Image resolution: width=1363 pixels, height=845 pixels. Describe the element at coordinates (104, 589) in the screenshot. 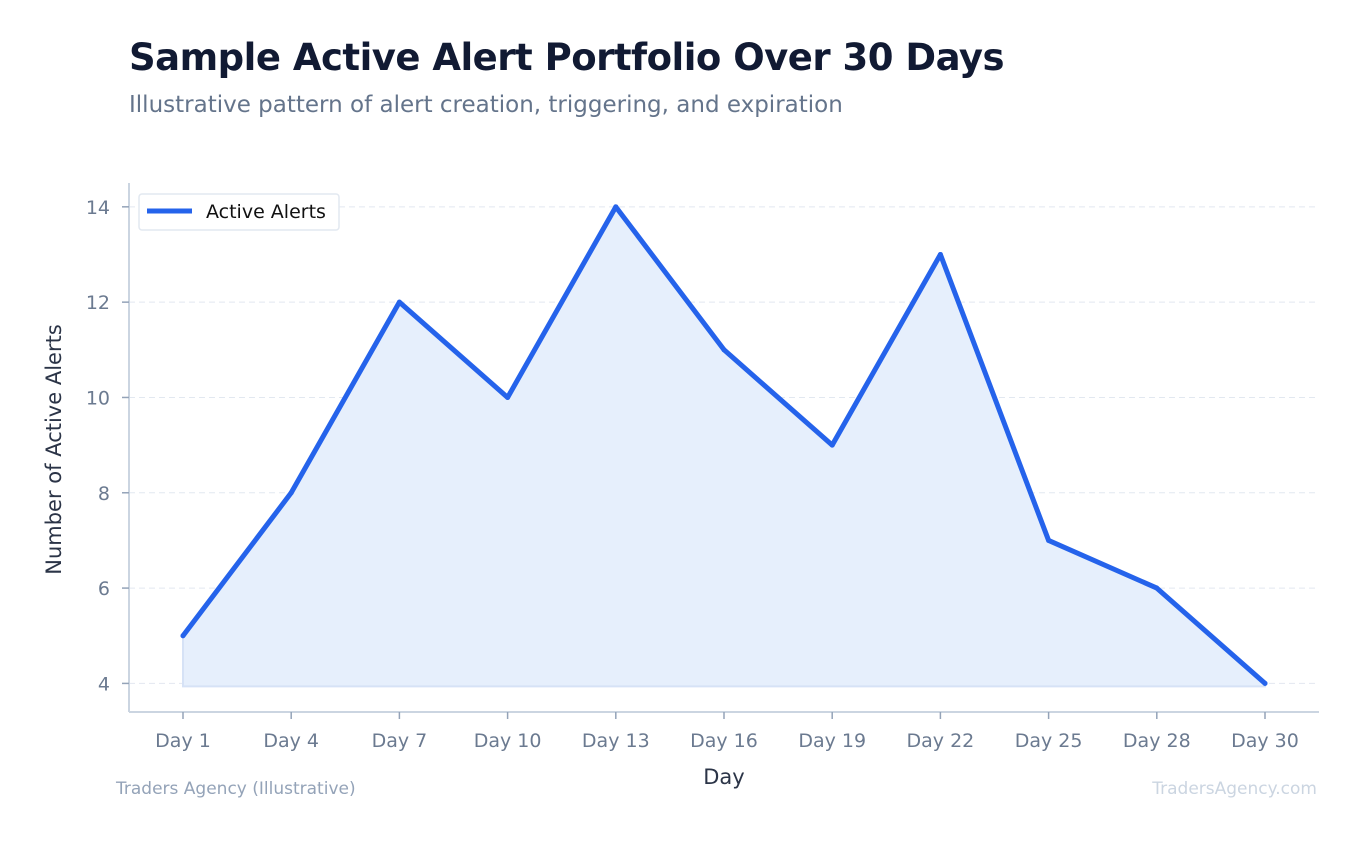

I see `y-tick-label-6: 6` at that location.